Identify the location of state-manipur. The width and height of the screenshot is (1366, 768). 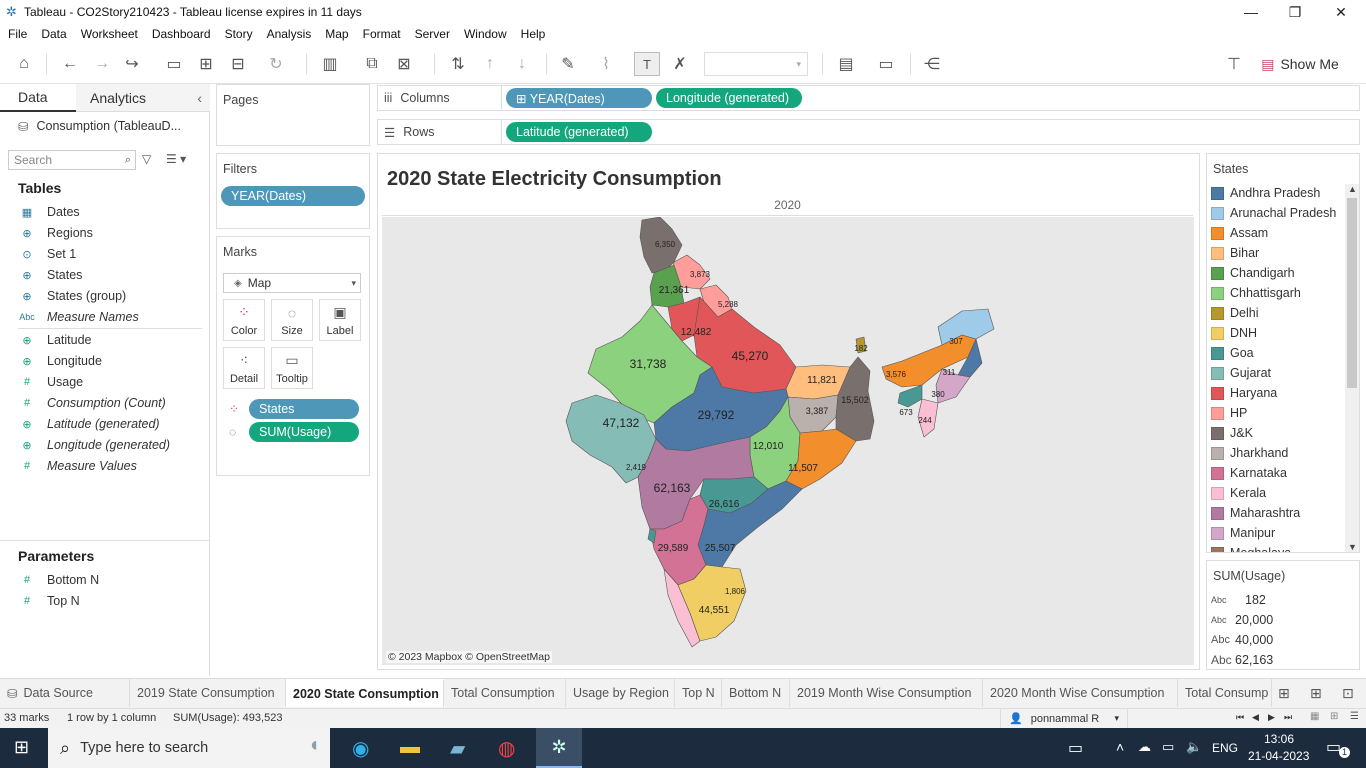
(953, 386).